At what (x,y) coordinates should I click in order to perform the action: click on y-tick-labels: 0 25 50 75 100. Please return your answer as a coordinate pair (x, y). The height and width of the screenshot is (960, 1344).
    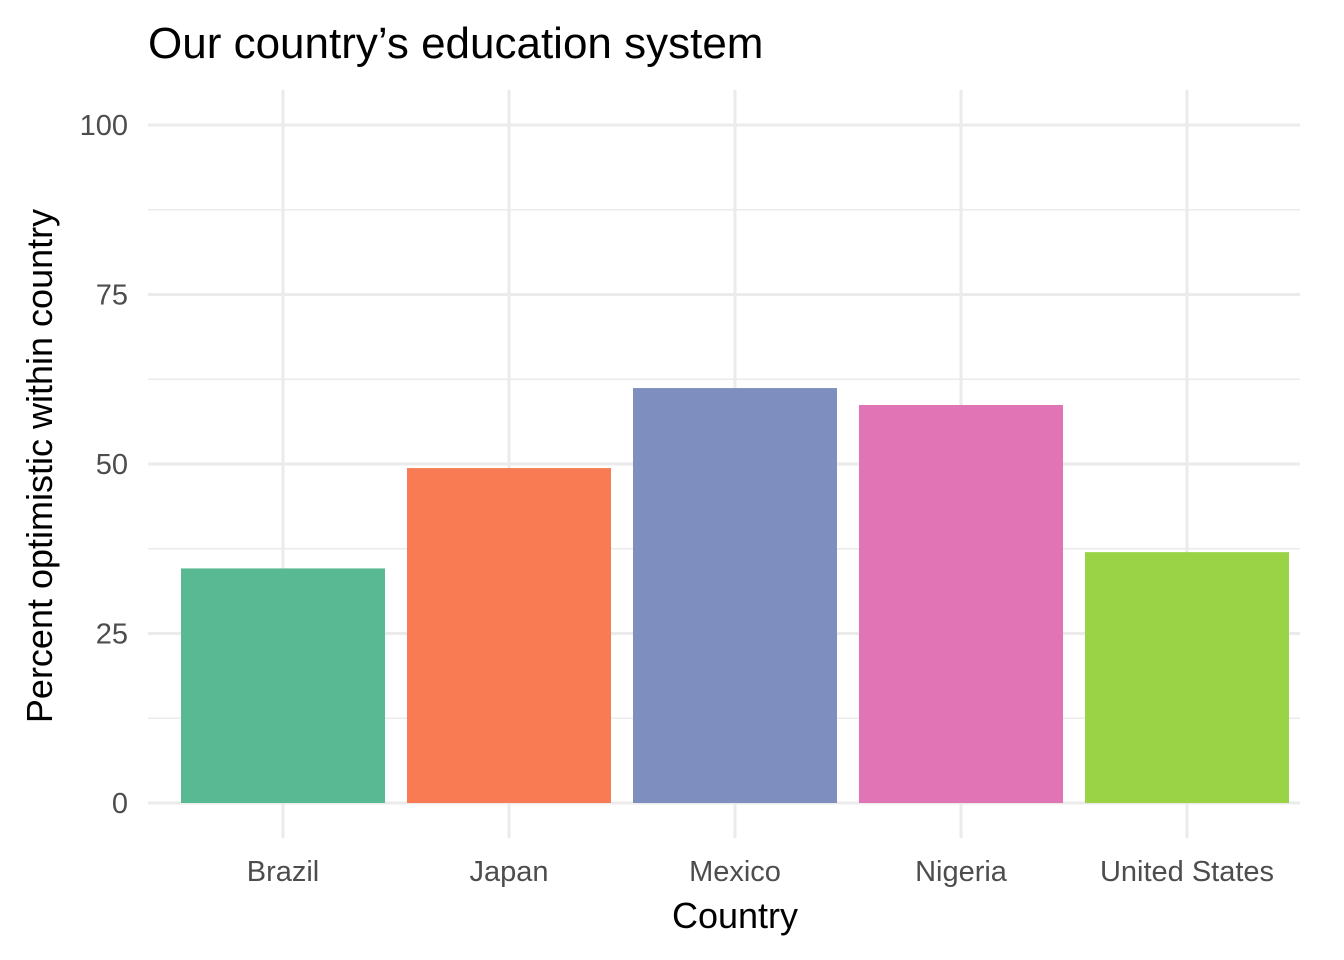
    Looking at the image, I should click on (104, 465).